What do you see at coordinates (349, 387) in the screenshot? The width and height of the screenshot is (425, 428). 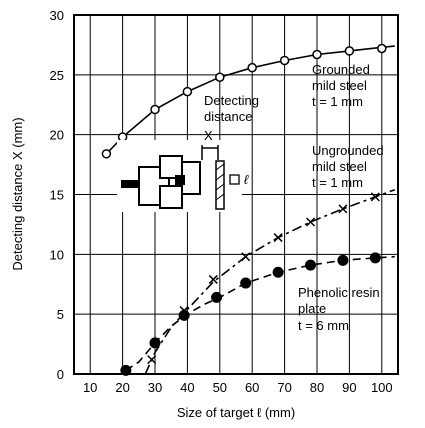 I see `x-tick-label: 90` at bounding box center [349, 387].